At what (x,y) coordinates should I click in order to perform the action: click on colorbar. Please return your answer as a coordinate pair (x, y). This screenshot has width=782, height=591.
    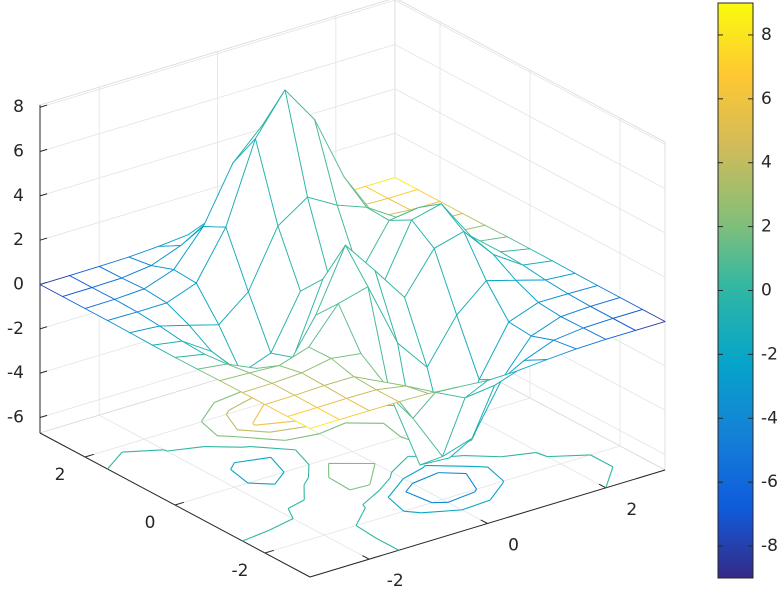
    Looking at the image, I should click on (735, 290).